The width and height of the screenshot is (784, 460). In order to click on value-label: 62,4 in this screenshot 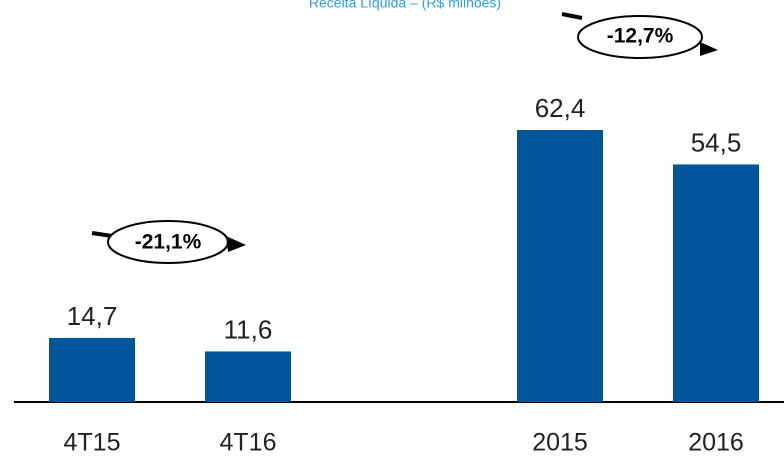, I will do `click(560, 108)`.